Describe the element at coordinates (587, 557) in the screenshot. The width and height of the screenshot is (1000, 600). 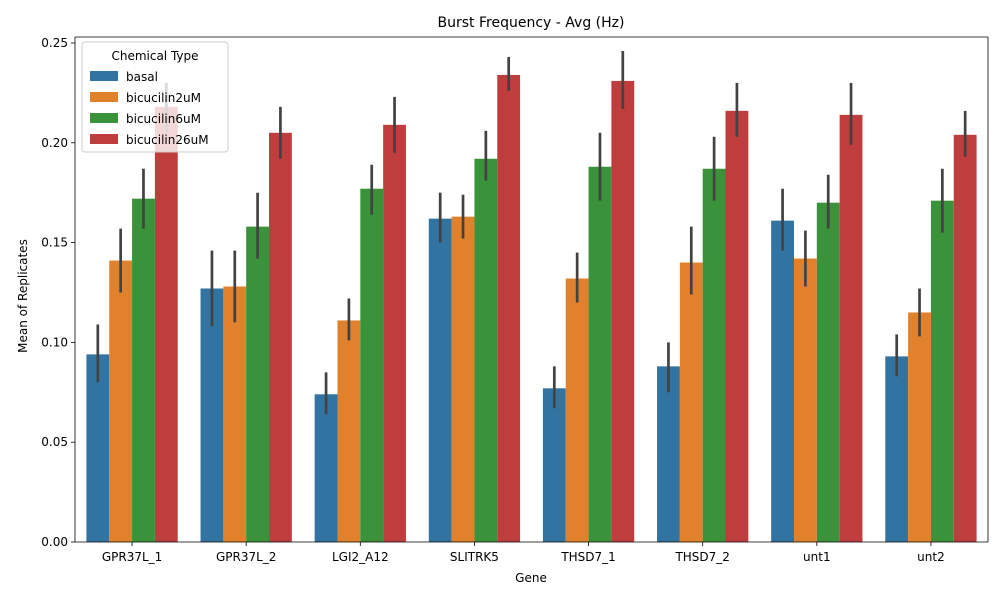
I see `x-tick-label: THSD7_1` at that location.